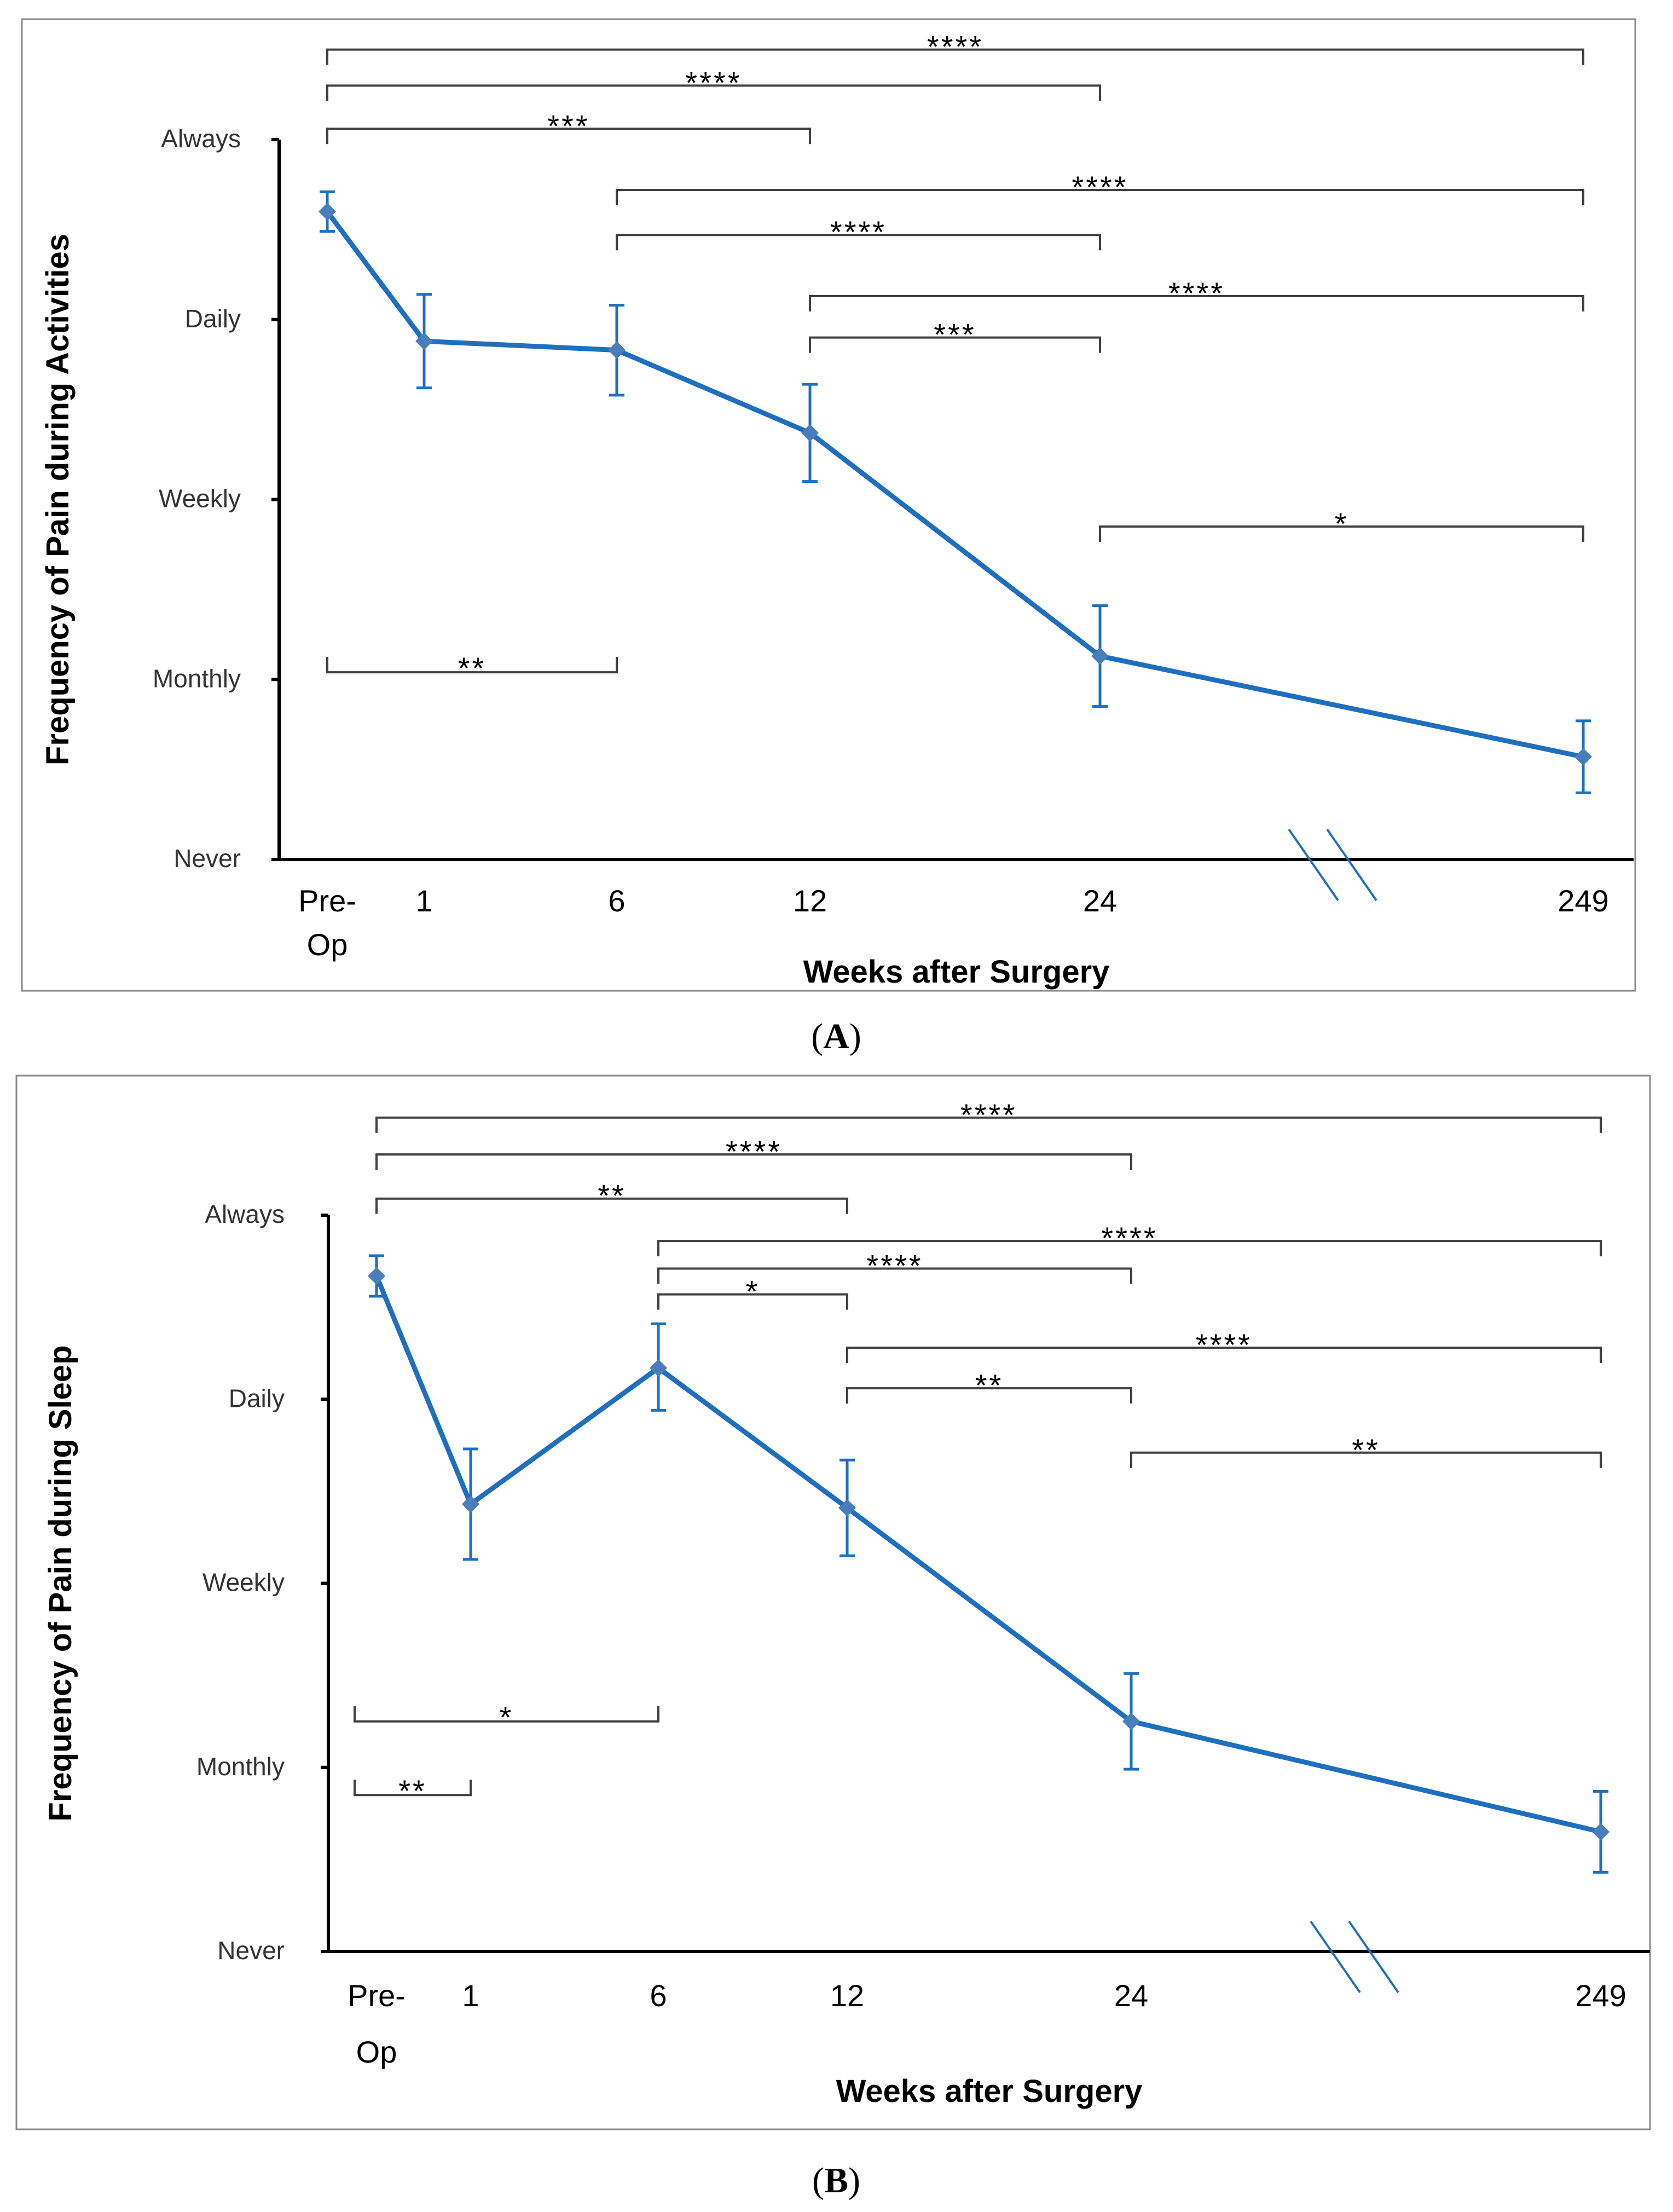  What do you see at coordinates (243, 1582) in the screenshot?
I see `panel-b-y-tick-label: Weekly` at bounding box center [243, 1582].